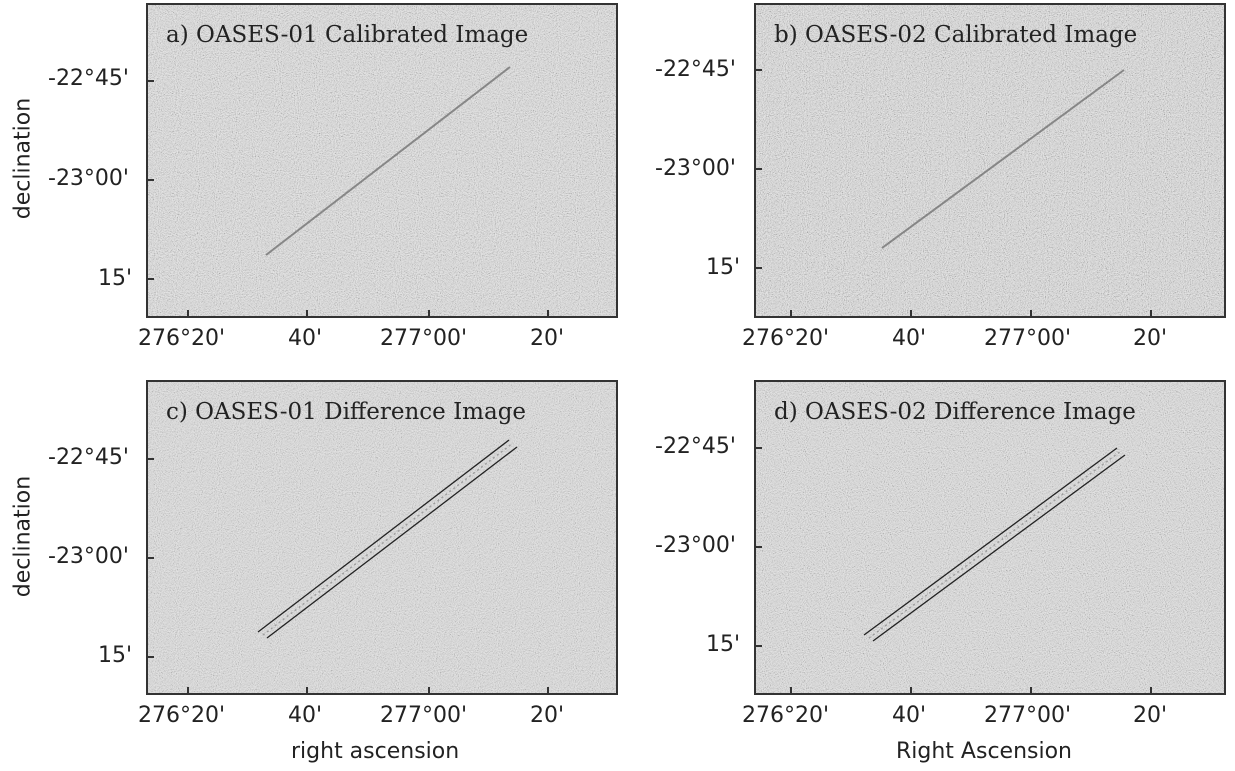  I want to click on x-axis-label-left: right ascension, so click(375, 751).